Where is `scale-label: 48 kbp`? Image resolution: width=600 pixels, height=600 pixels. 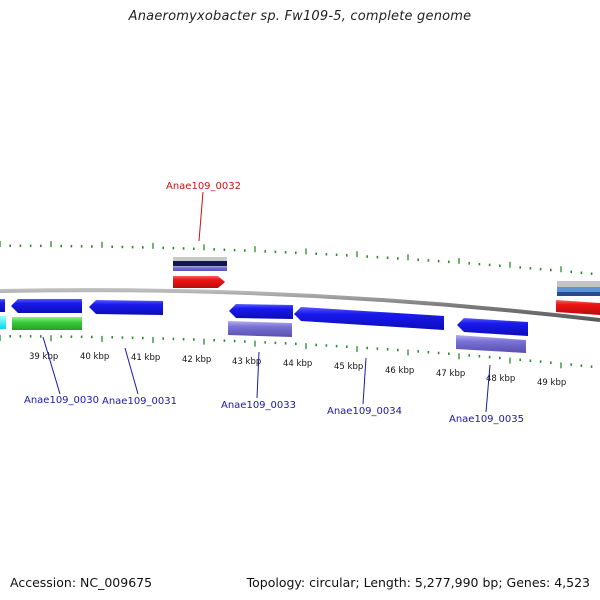 scale-label: 48 kbp is located at coordinates (500, 379).